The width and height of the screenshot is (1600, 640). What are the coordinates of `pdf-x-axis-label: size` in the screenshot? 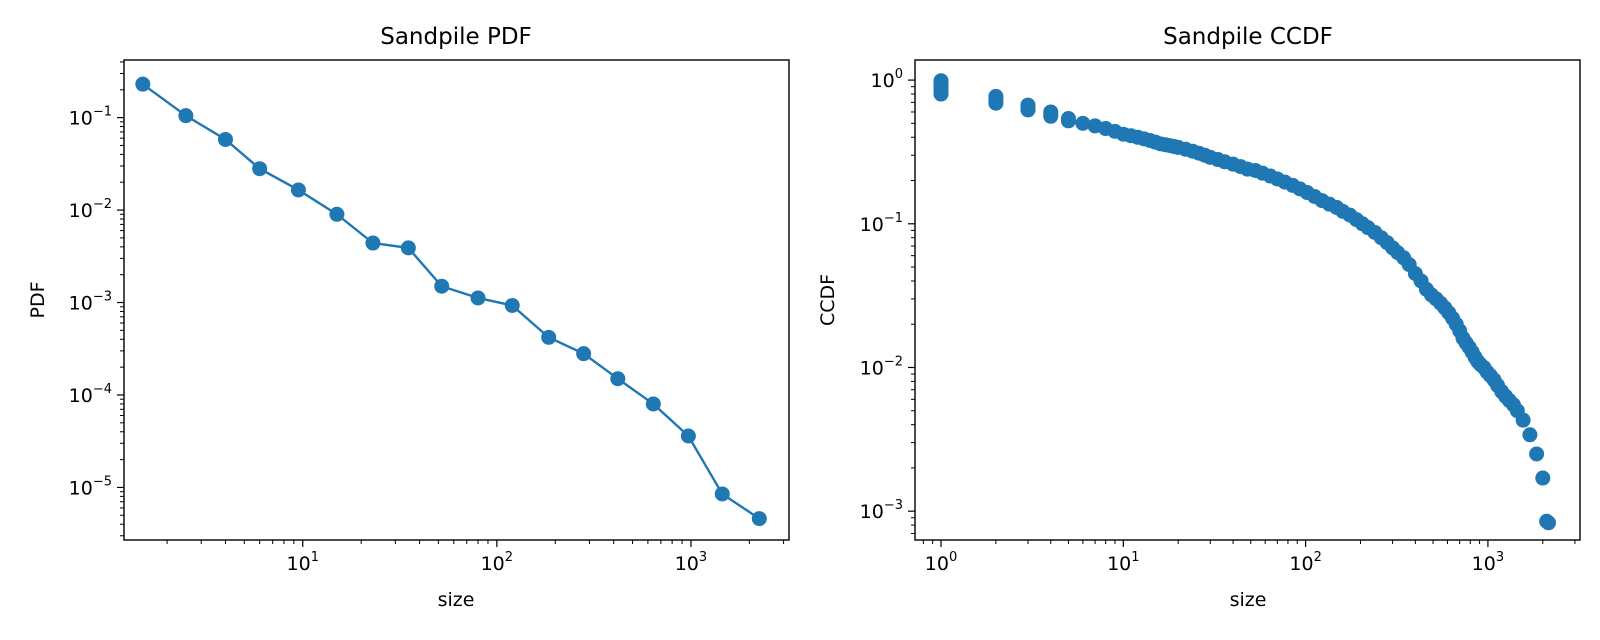 It's located at (456, 600).